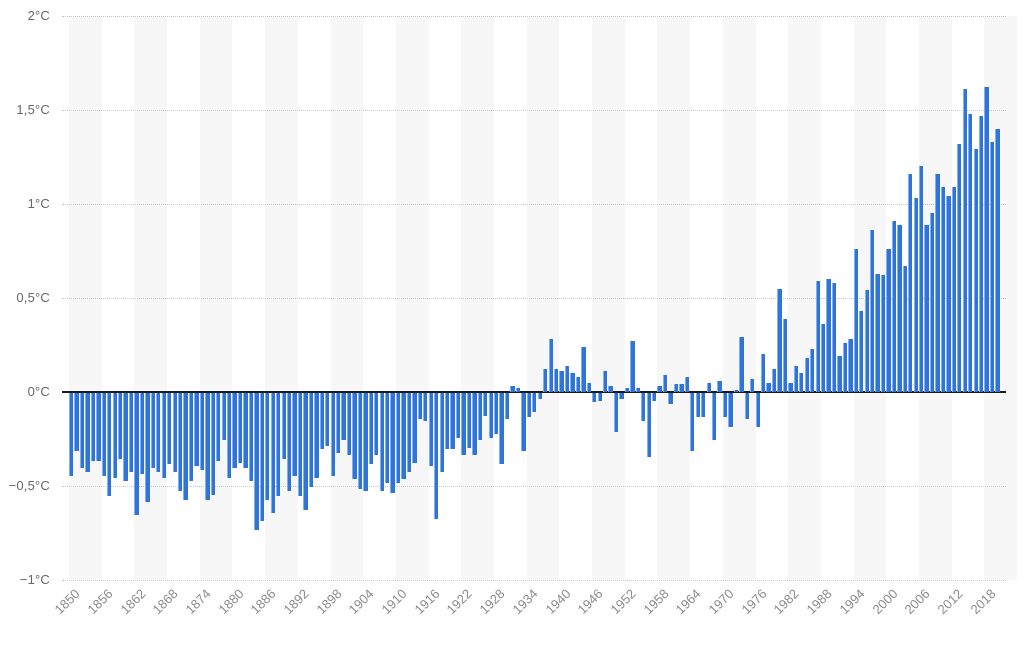  I want to click on bar-1967, so click(708, 387).